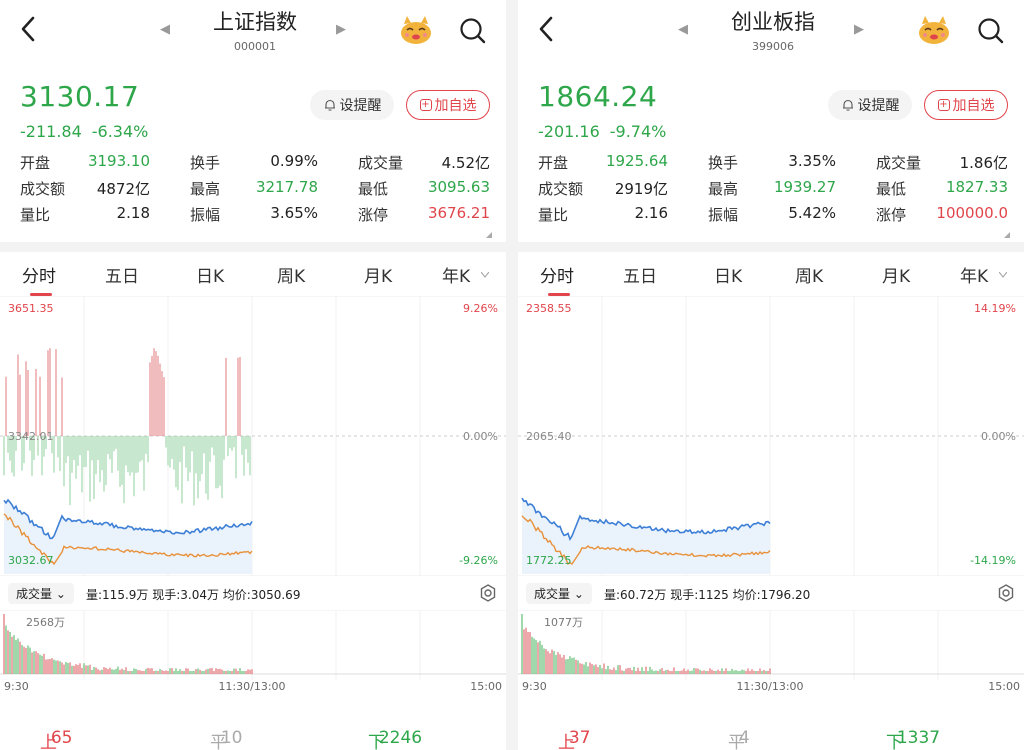 The width and height of the screenshot is (1024, 750). I want to click on stat-value: 2919亿, so click(641, 189).